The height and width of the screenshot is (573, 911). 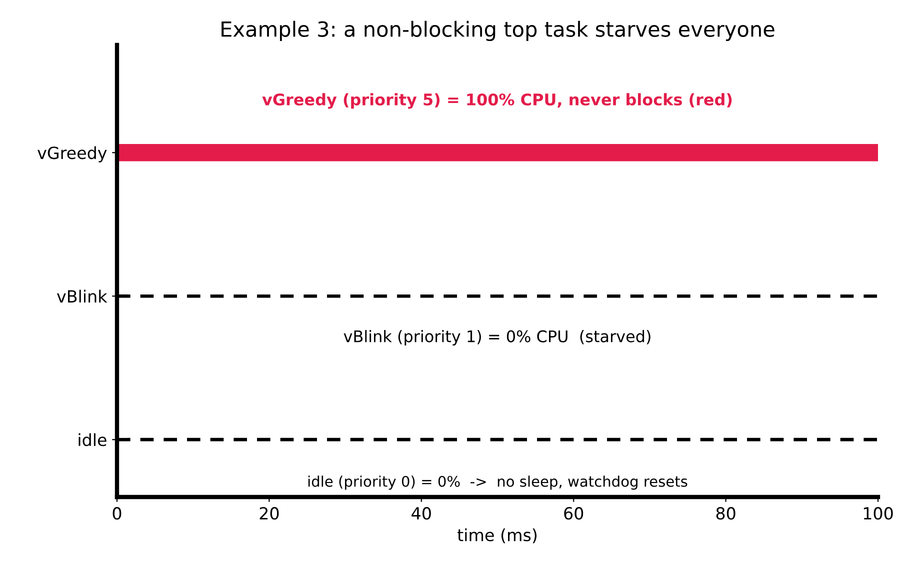 I want to click on y-tick-label: idle, so click(x=92, y=439).